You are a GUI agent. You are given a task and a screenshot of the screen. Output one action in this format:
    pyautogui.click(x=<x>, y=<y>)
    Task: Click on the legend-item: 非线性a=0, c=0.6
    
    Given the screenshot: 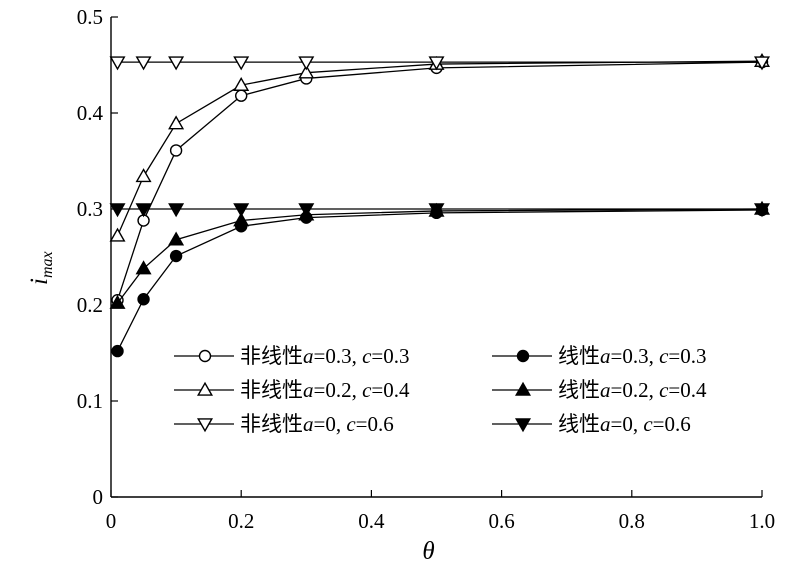 What is the action you would take?
    pyautogui.click(x=284, y=424)
    